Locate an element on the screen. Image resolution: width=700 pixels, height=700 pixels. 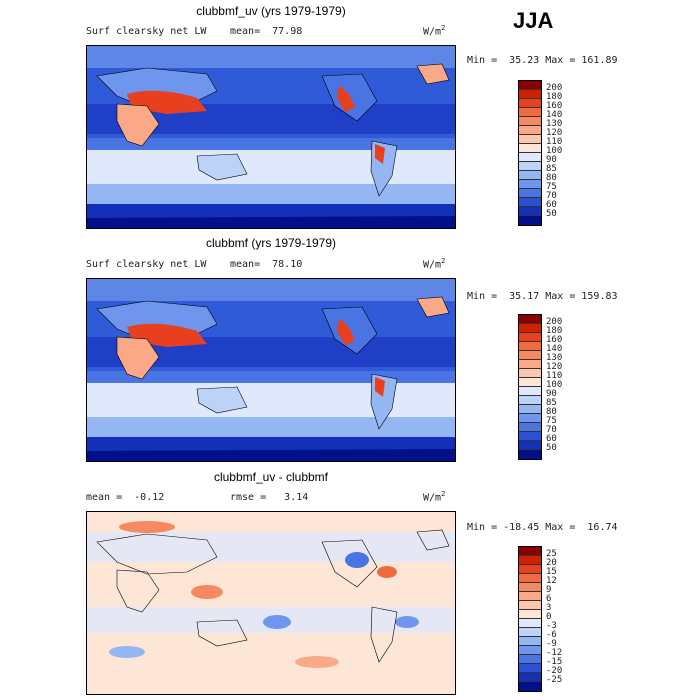
panel1-units: W/m2 is located at coordinates (434, 31).